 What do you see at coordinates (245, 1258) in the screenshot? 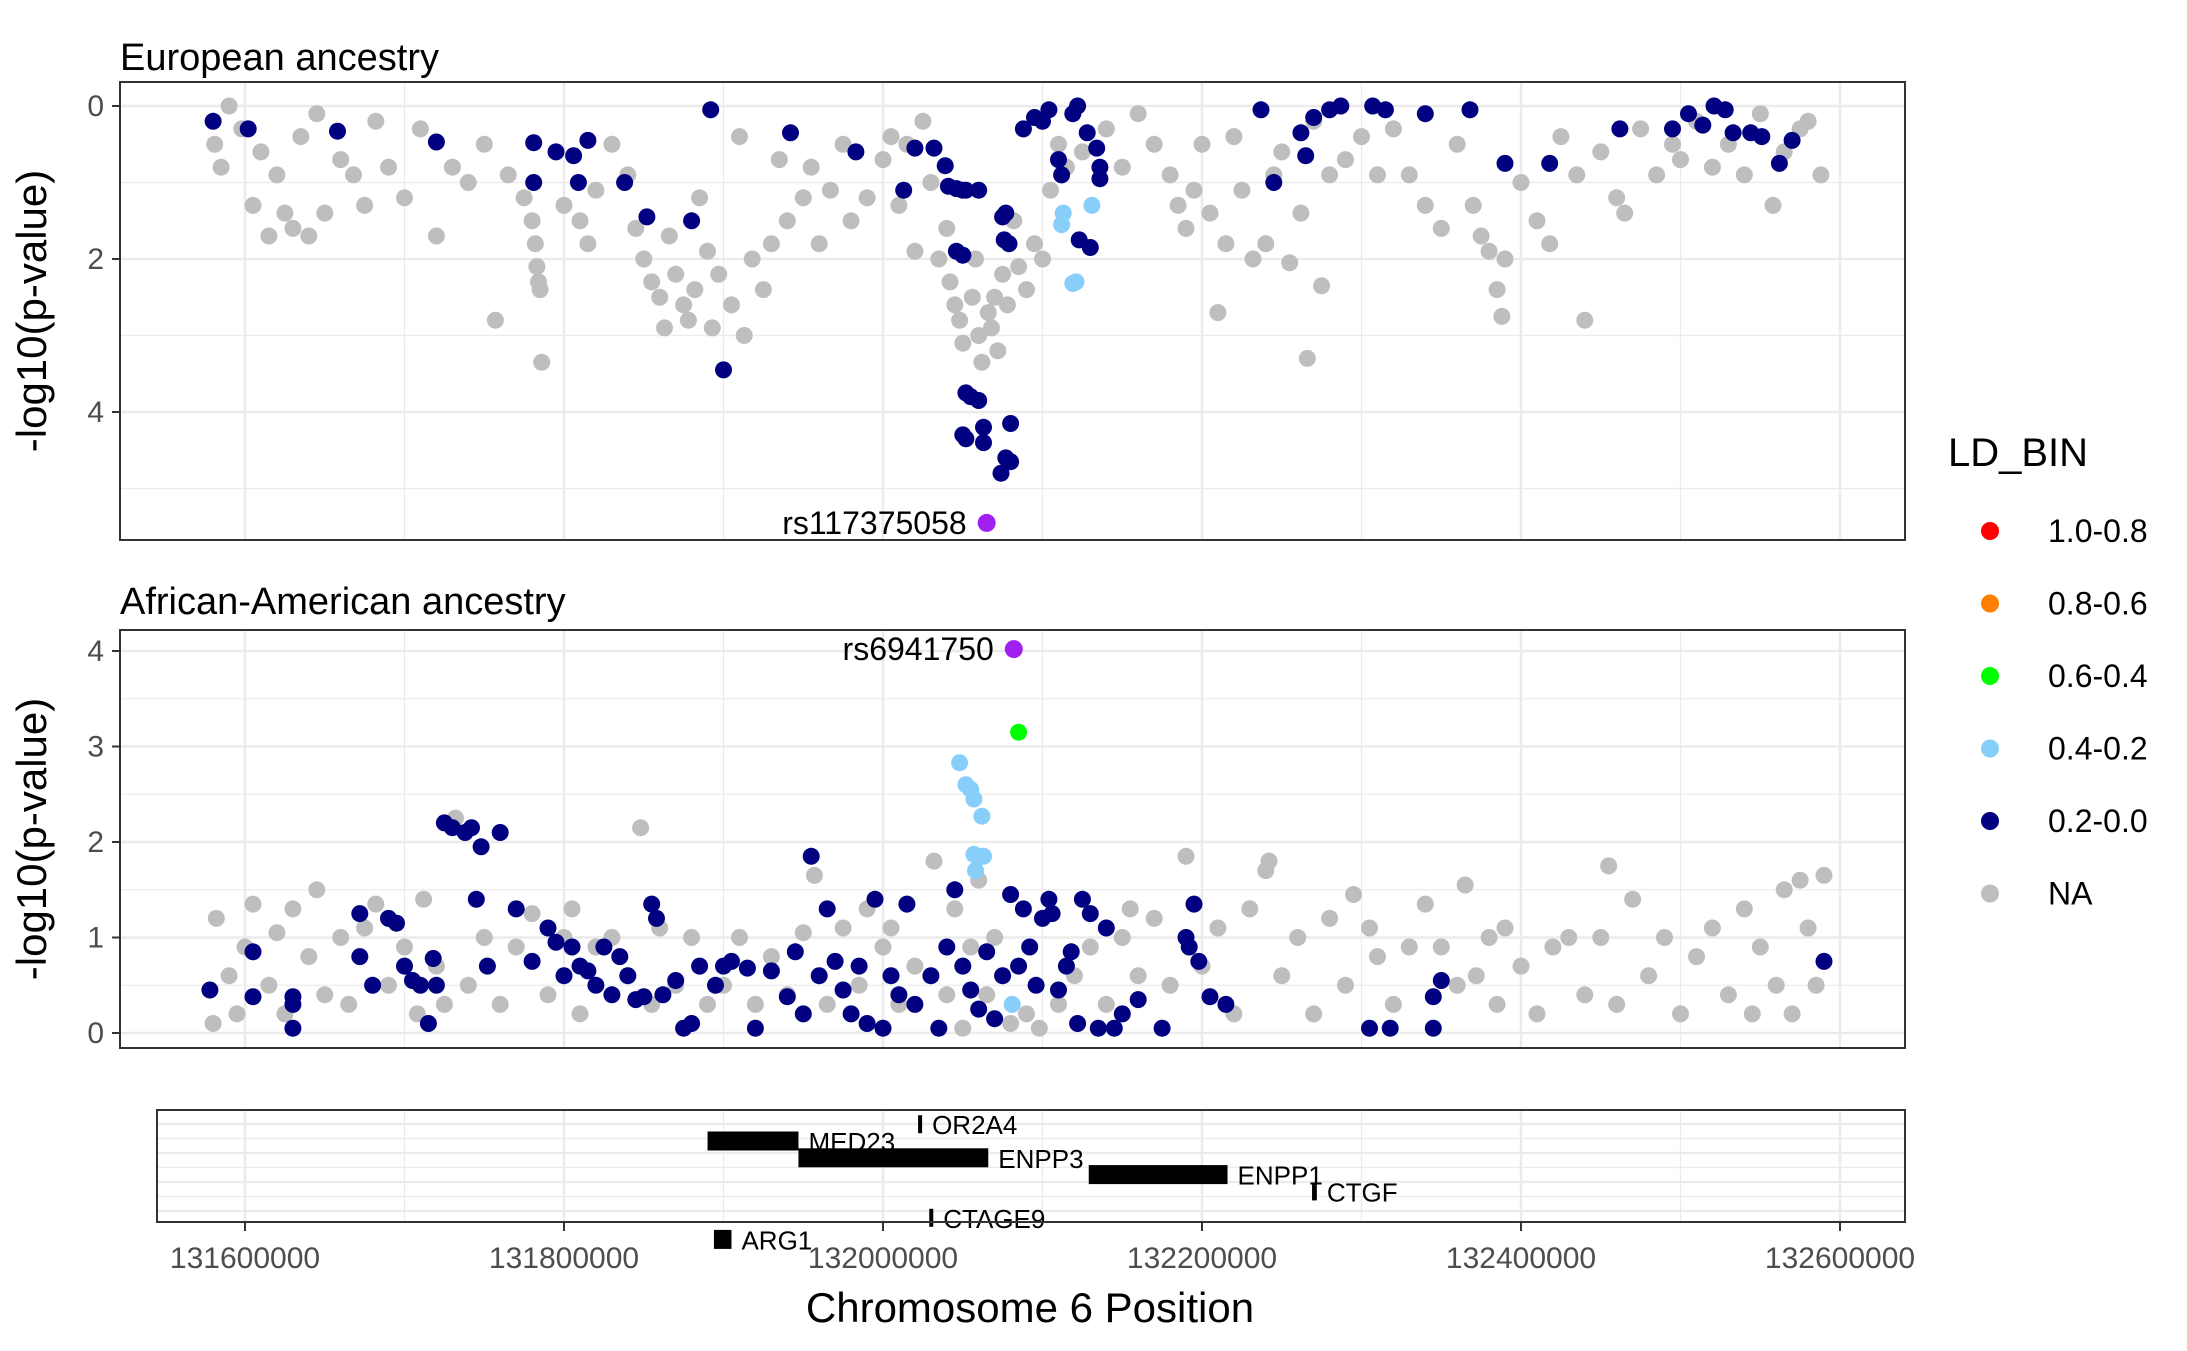
I see `x-tick-label: 131600000` at bounding box center [245, 1258].